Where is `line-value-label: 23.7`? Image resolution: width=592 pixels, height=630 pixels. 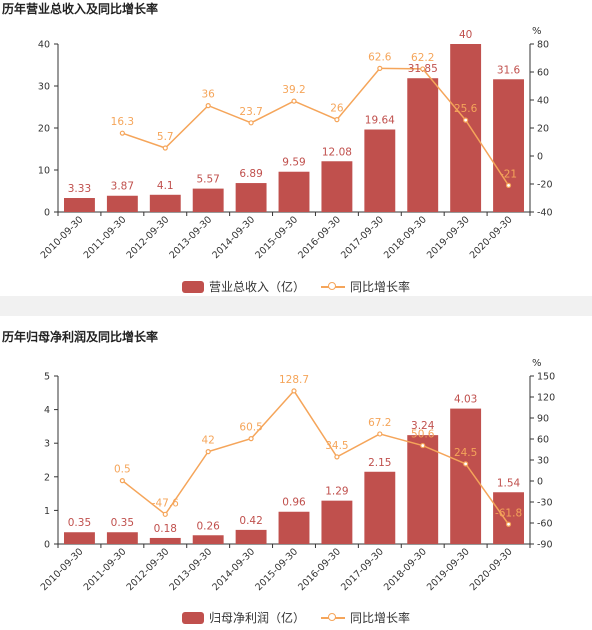 line-value-label: 23.7 is located at coordinates (250, 112).